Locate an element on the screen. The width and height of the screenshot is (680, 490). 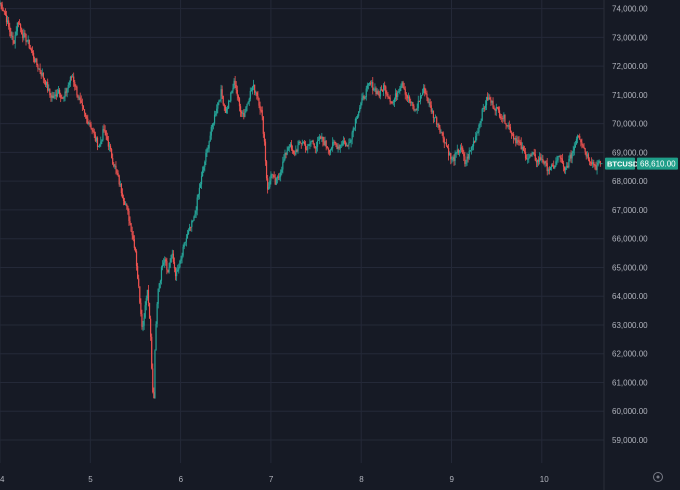
y-tick-label: 62,000.00 is located at coordinates (630, 354).